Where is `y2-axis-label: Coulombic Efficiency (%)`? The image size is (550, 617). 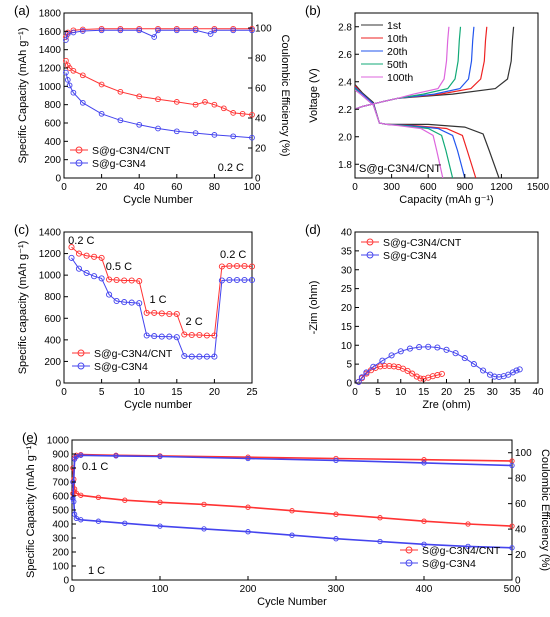 y2-axis-label: Coulombic Efficiency (%) is located at coordinates (544, 510).